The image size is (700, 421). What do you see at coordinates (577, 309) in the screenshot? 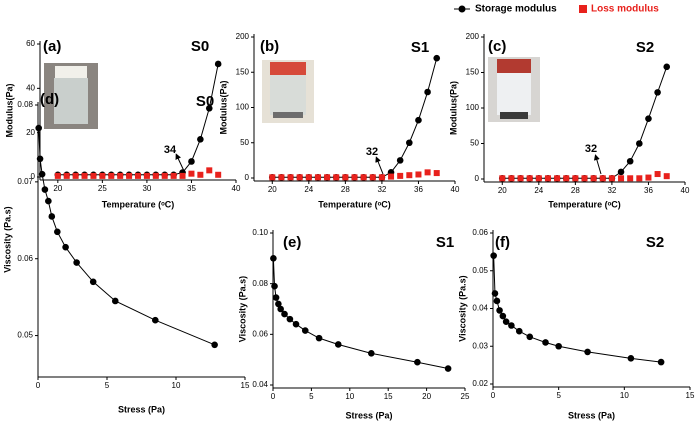
I see `series-line` at bounding box center [577, 309].